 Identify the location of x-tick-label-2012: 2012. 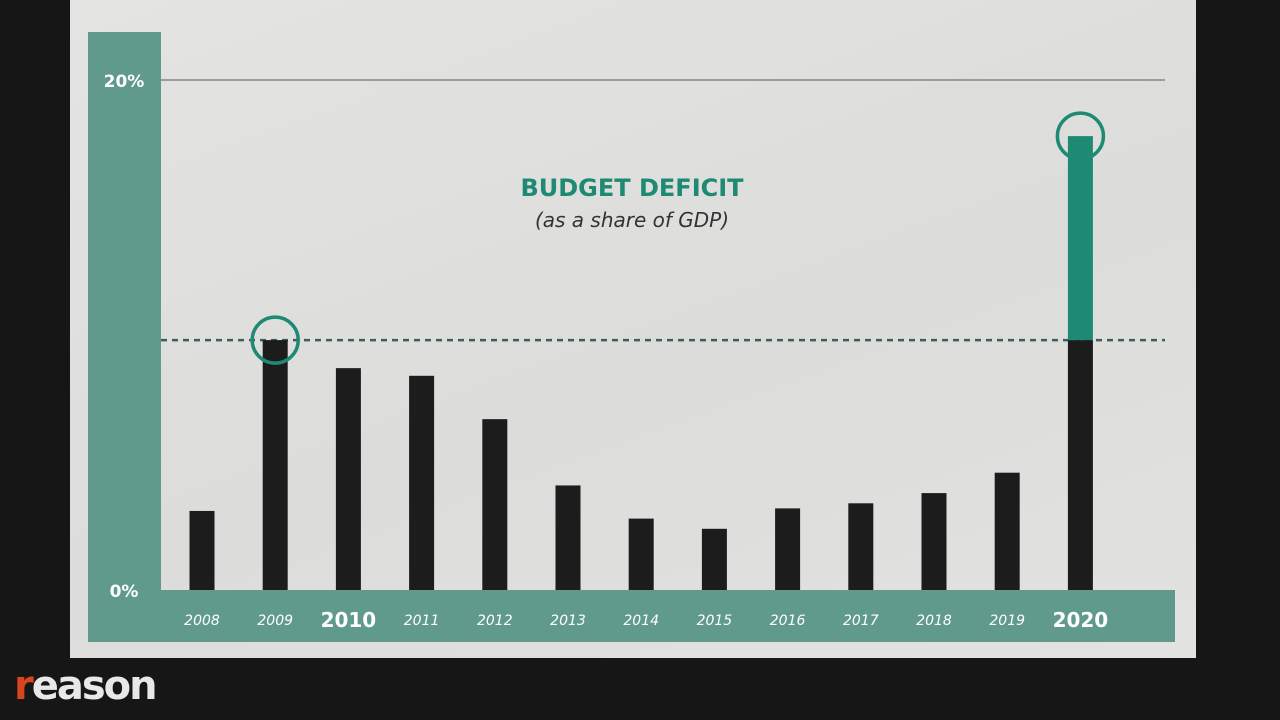
(495, 621).